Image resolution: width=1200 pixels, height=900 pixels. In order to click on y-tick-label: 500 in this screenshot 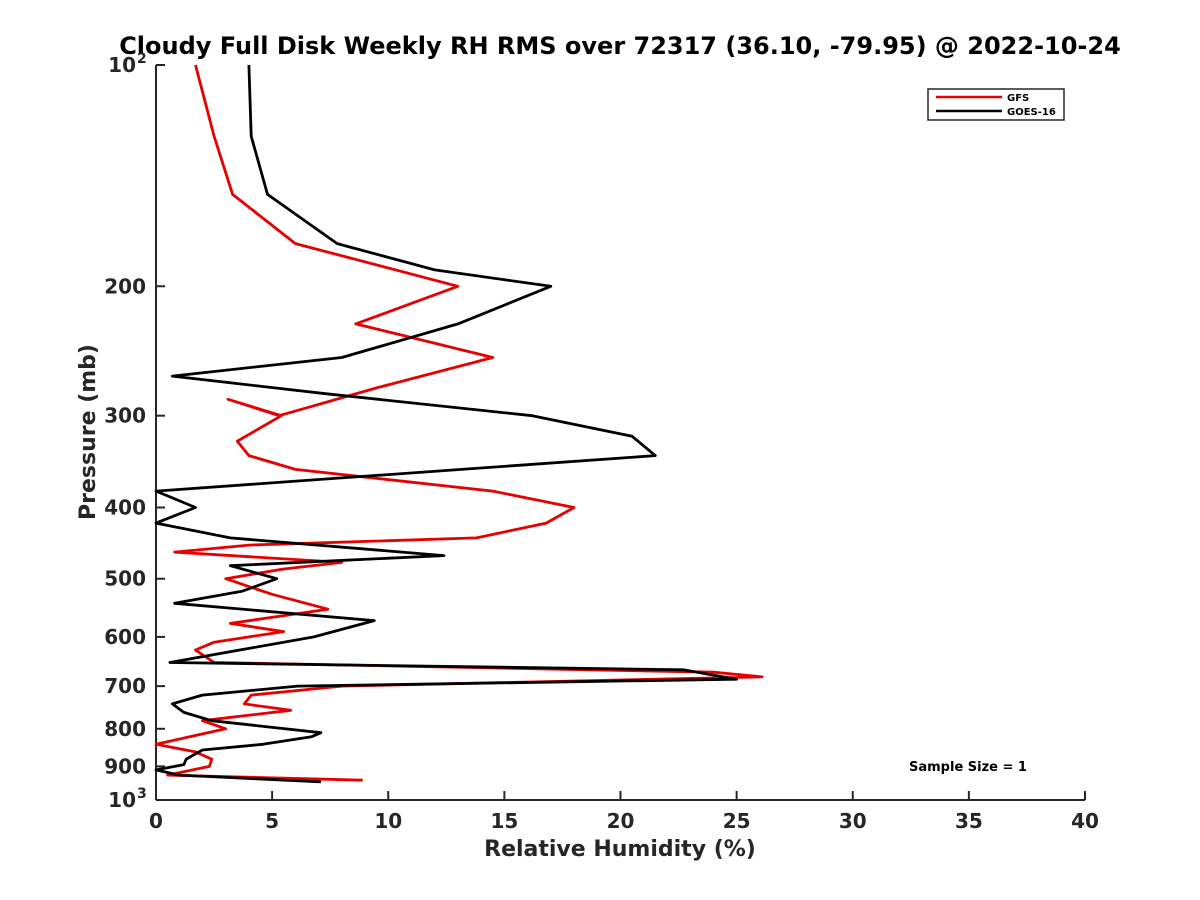, I will do `click(125, 579)`.